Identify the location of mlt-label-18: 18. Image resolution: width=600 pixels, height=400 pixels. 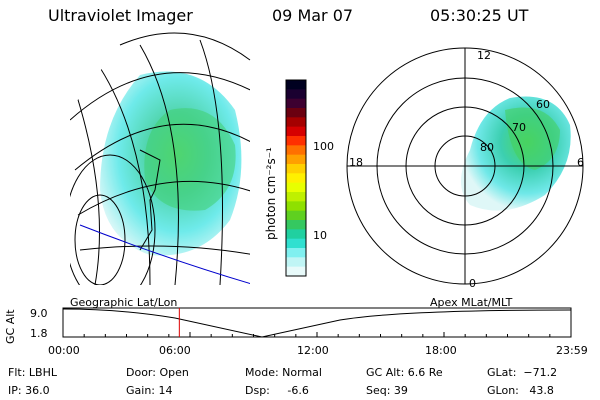
(356, 162).